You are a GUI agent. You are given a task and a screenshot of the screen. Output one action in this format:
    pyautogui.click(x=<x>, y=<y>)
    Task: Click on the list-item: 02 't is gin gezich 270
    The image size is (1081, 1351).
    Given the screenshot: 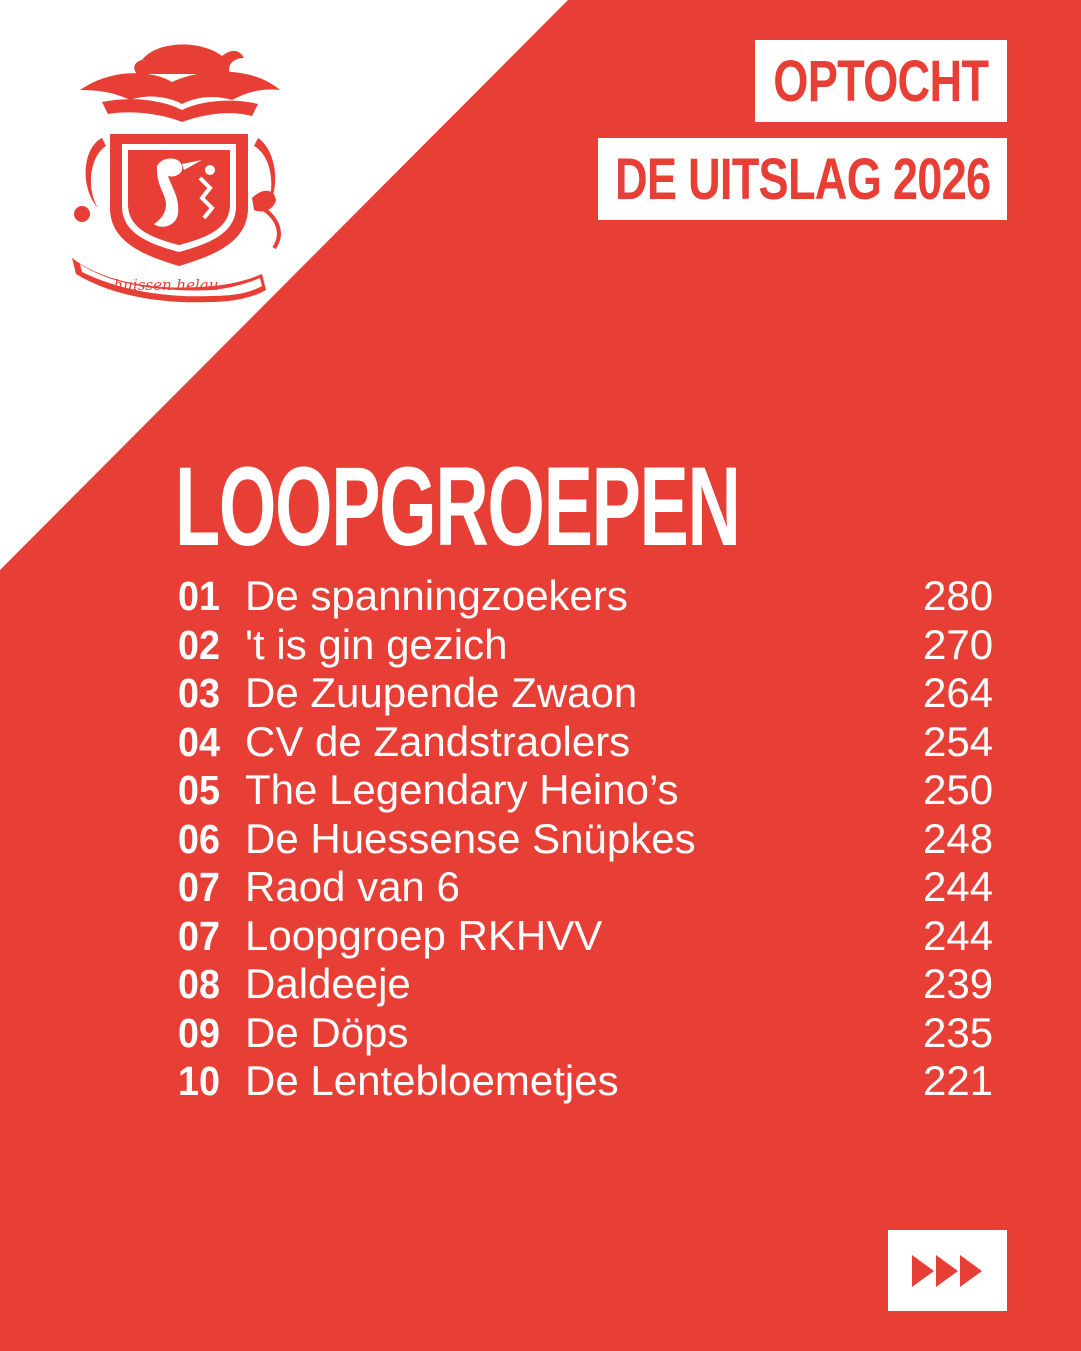 What is the action you would take?
    pyautogui.click(x=593, y=645)
    